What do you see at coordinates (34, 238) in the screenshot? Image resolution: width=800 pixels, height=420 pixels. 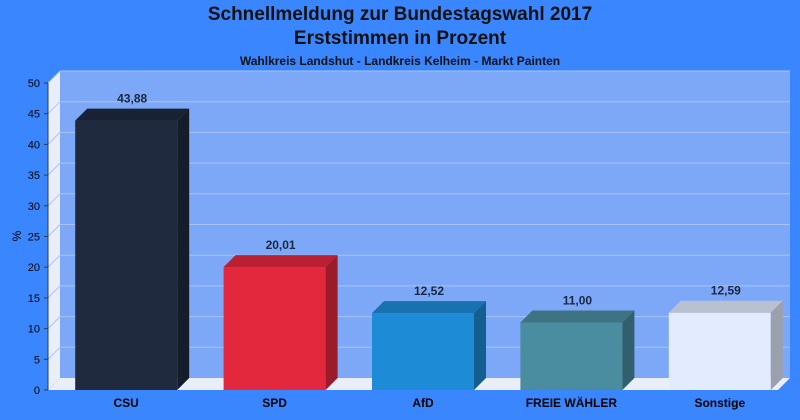 I see `y-tick-label: 25` at bounding box center [34, 238].